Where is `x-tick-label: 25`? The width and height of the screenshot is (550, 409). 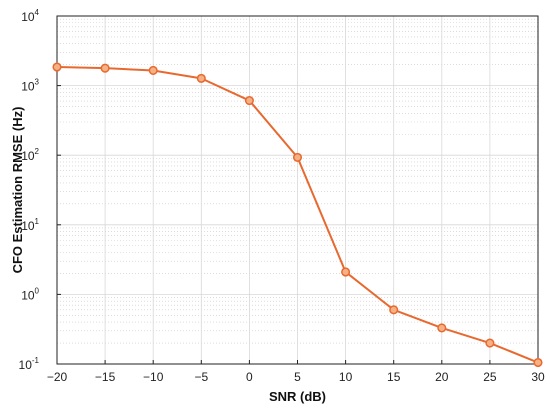
x-tick-label: 25 is located at coordinates (490, 377).